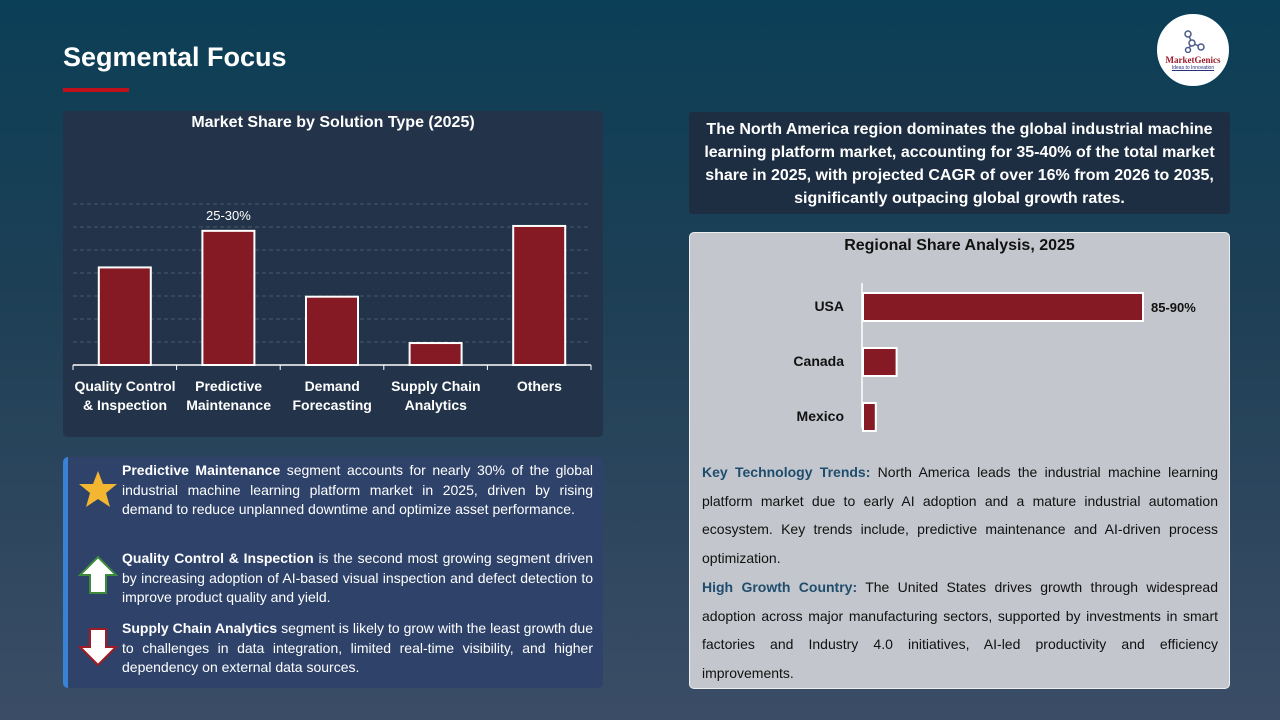 This screenshot has width=1280, height=720. What do you see at coordinates (829, 306) in the screenshot?
I see `region-label: USA` at bounding box center [829, 306].